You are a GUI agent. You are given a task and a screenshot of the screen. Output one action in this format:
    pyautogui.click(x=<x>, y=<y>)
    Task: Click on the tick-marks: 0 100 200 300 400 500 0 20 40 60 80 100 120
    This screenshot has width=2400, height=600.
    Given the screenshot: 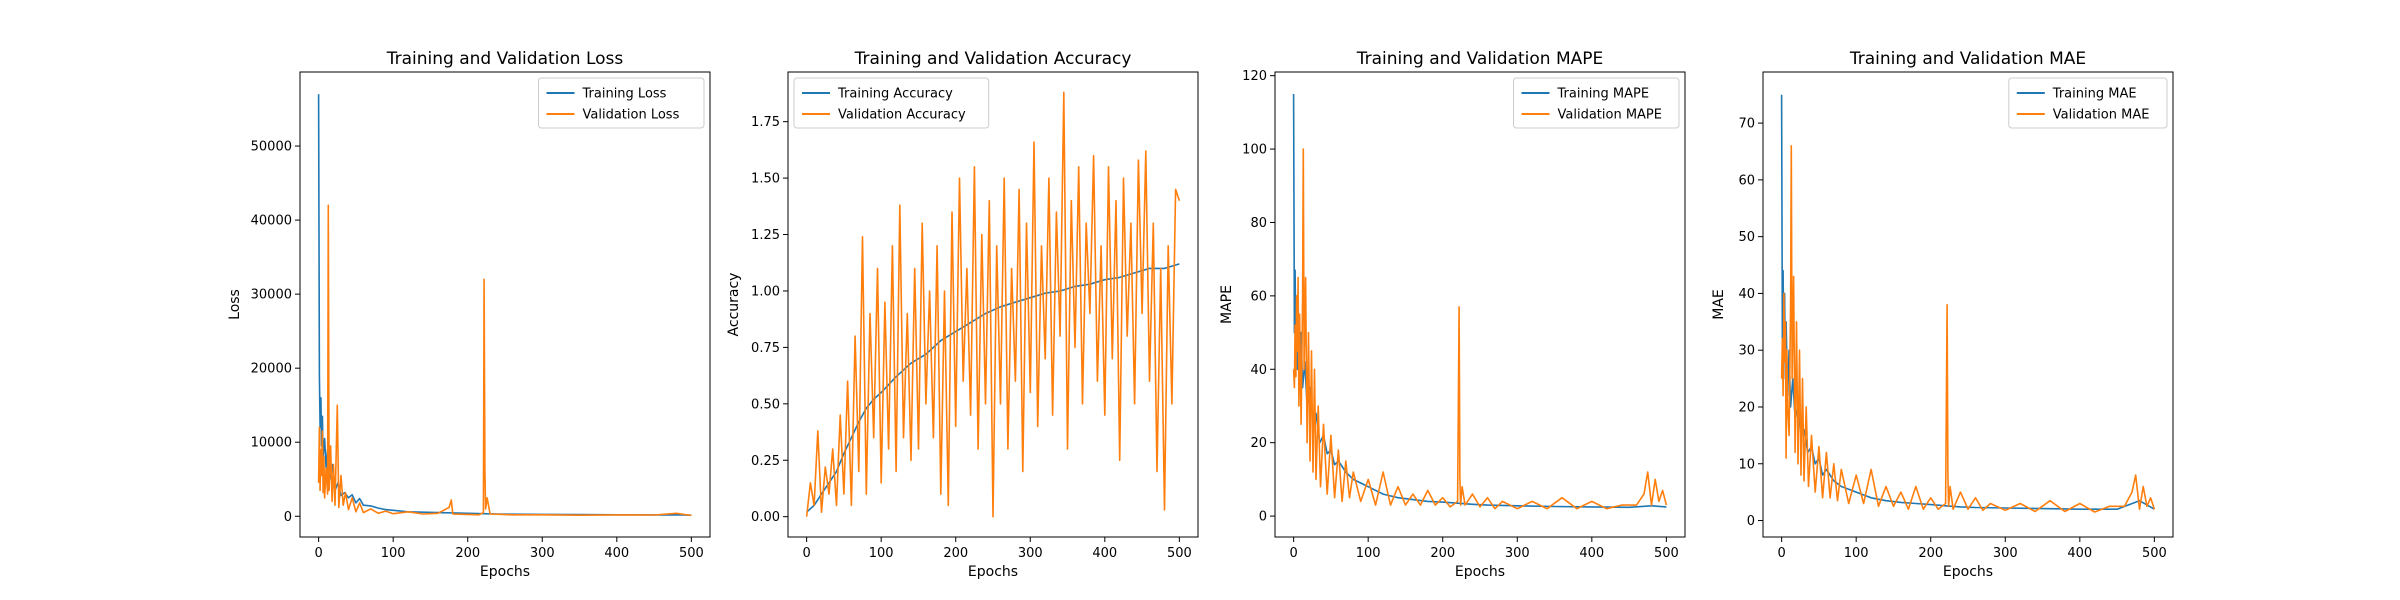 What is the action you would take?
    pyautogui.click(x=1460, y=315)
    